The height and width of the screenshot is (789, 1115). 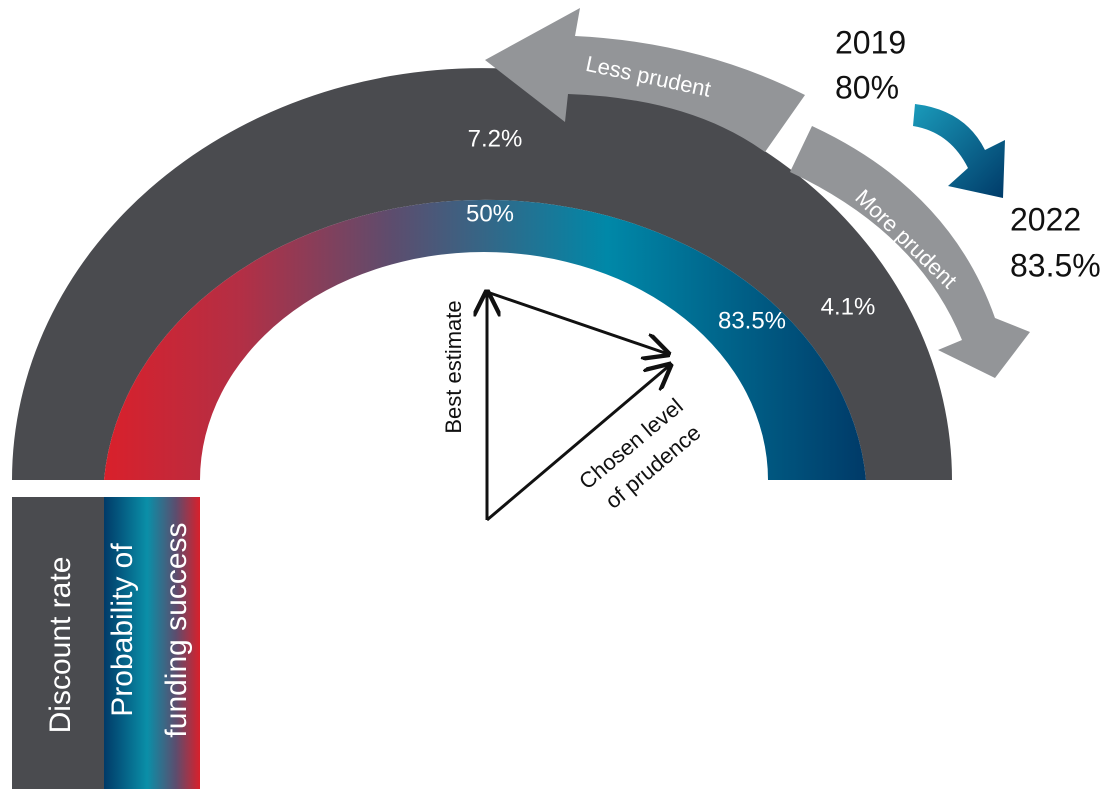 I want to click on value: 80%, so click(x=867, y=87).